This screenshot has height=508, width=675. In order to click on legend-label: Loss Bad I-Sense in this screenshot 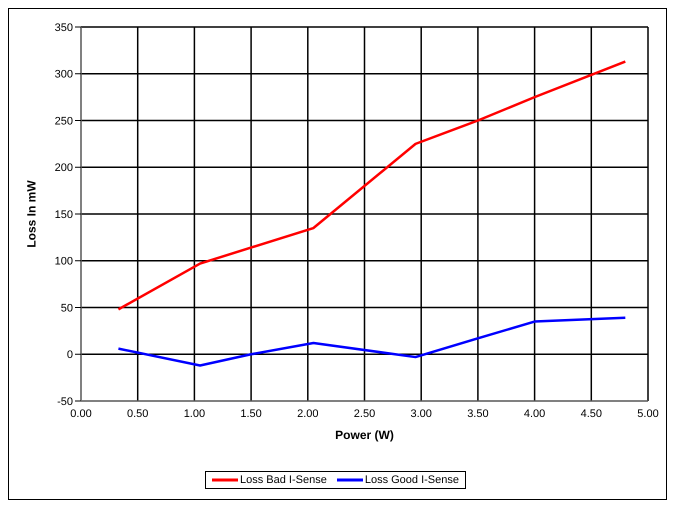, I will do `click(282, 480)`.